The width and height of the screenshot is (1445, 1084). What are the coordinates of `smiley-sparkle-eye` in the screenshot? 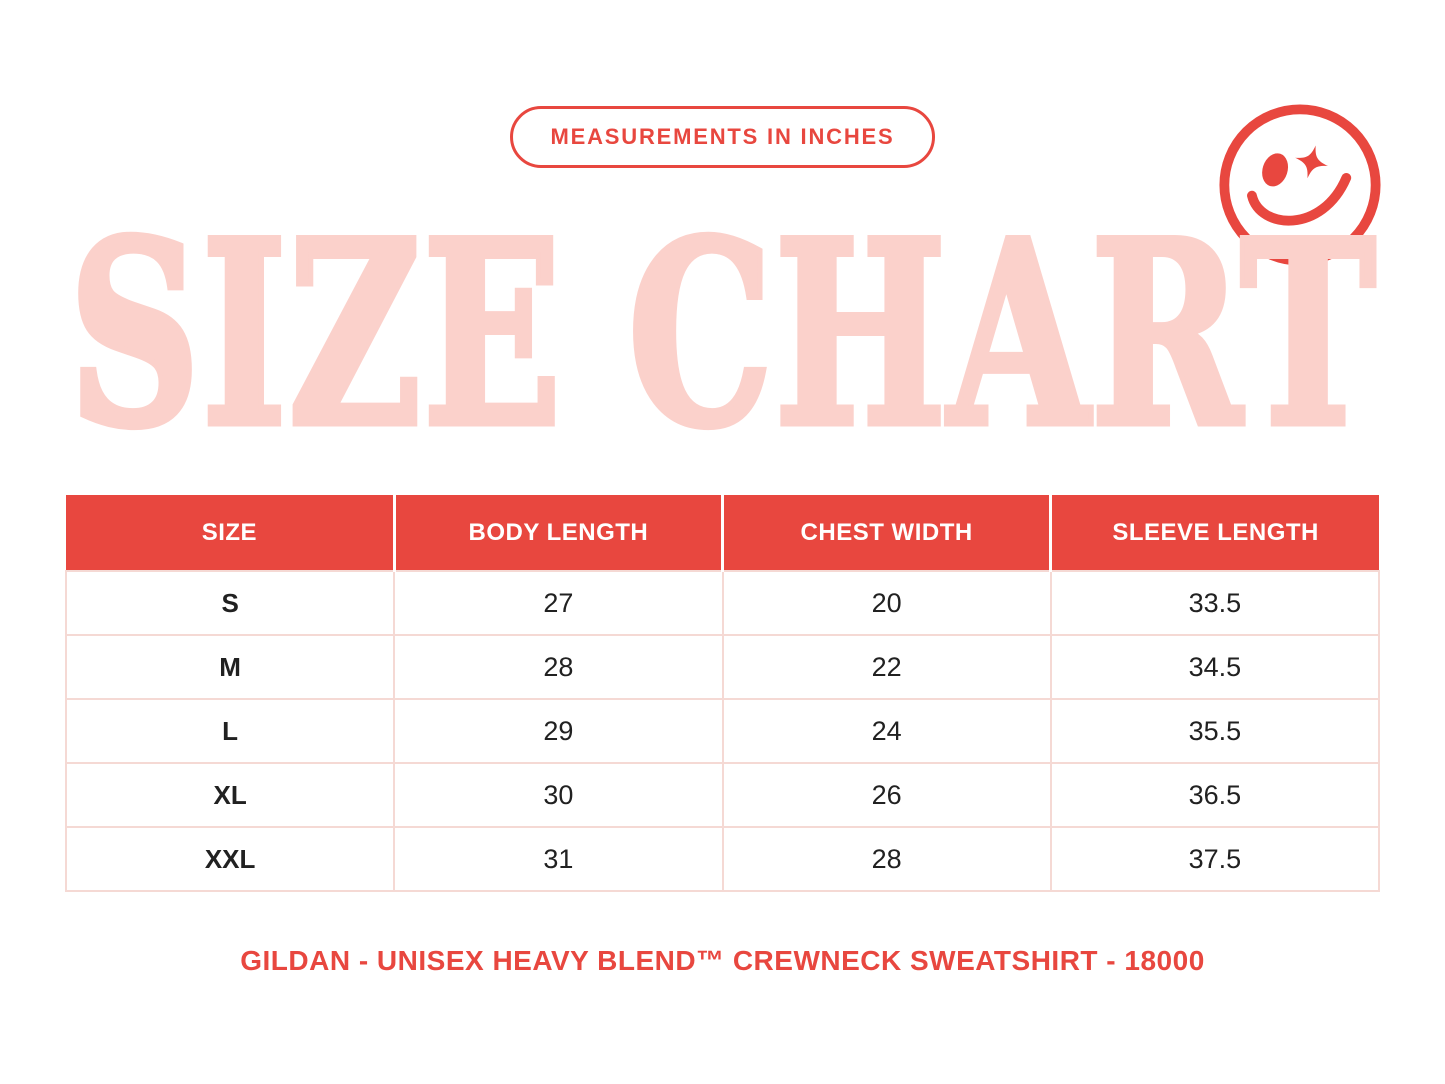 It's located at (1311, 162).